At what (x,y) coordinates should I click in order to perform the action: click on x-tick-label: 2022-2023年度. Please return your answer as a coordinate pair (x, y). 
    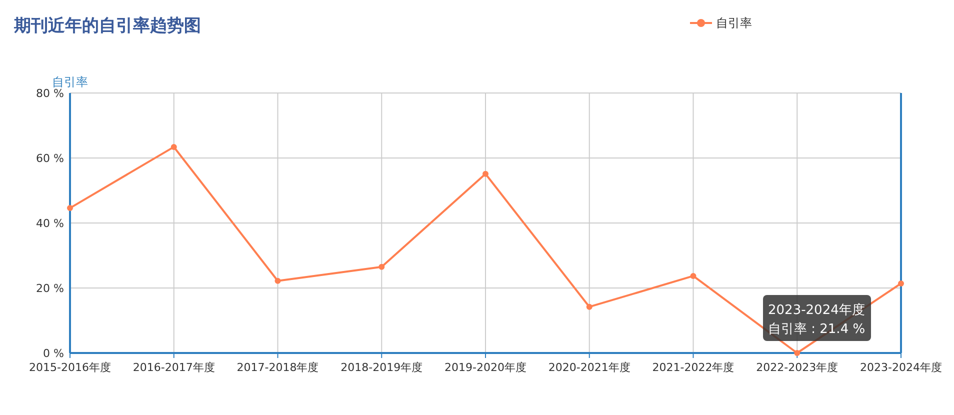
    Looking at the image, I should click on (797, 367).